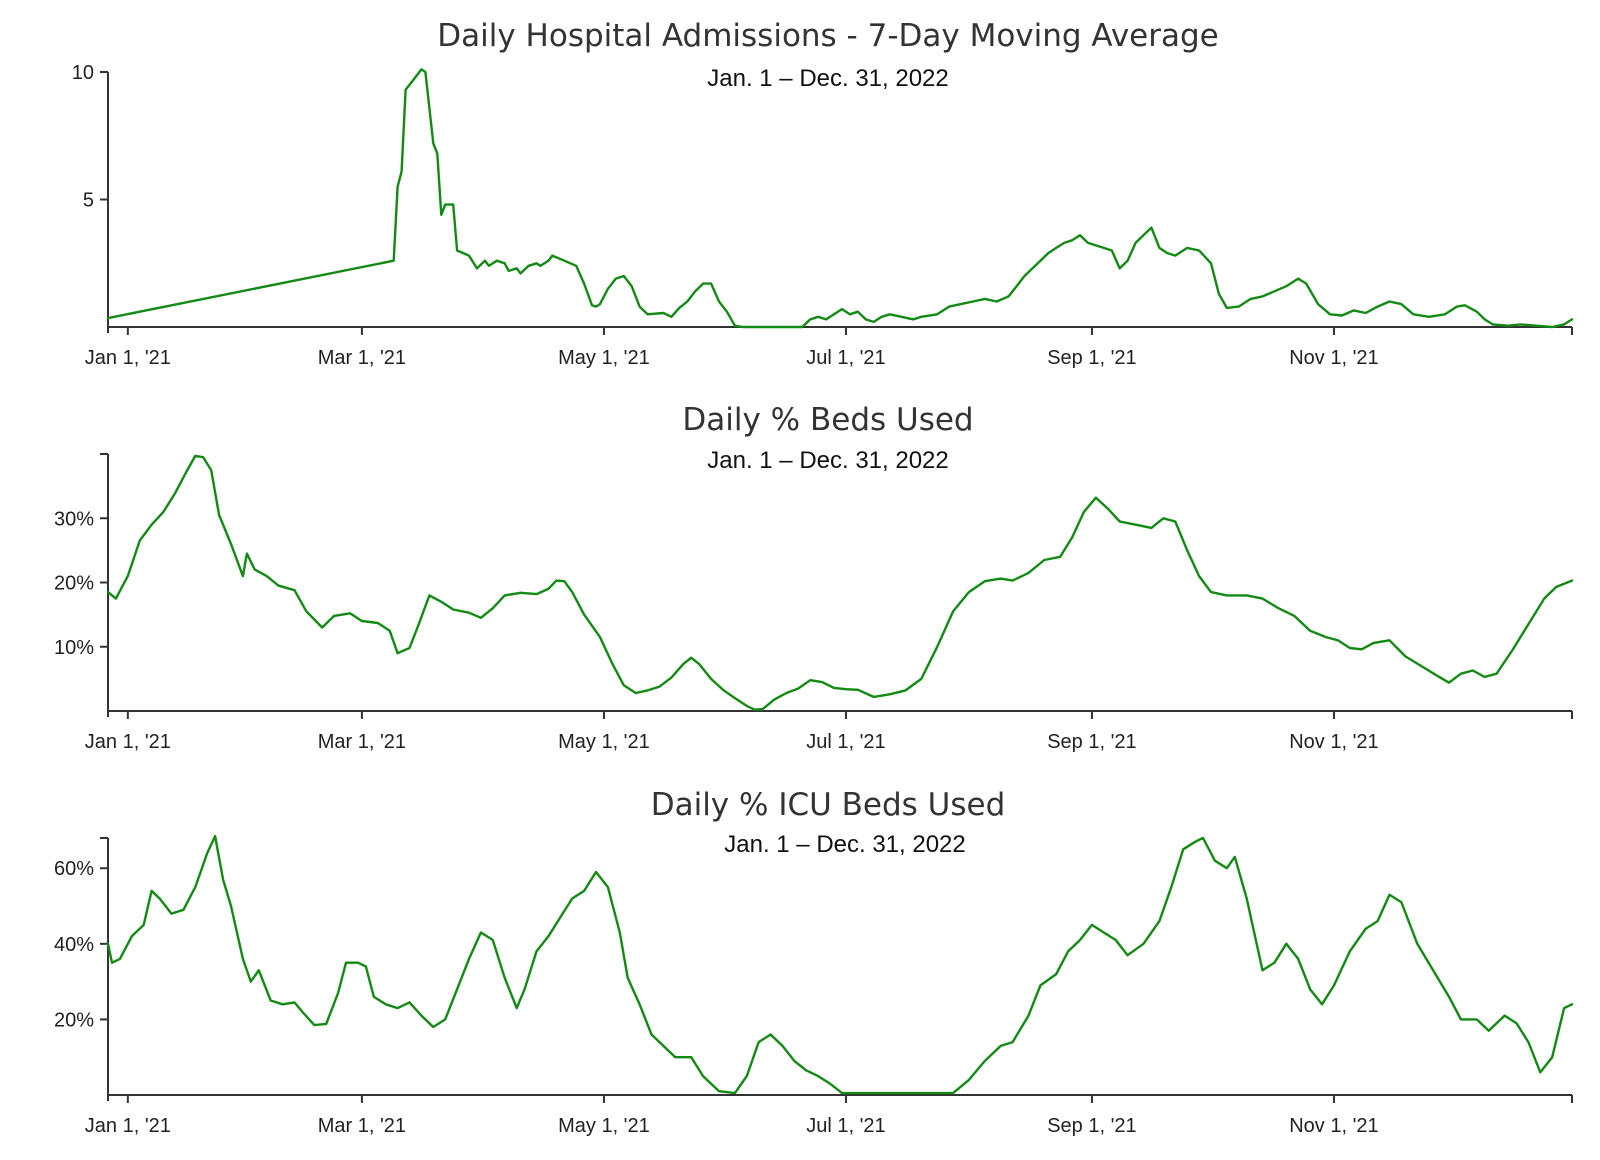 The image size is (1600, 1160). What do you see at coordinates (74, 945) in the screenshot?
I see `y-tick-label: 40%` at bounding box center [74, 945].